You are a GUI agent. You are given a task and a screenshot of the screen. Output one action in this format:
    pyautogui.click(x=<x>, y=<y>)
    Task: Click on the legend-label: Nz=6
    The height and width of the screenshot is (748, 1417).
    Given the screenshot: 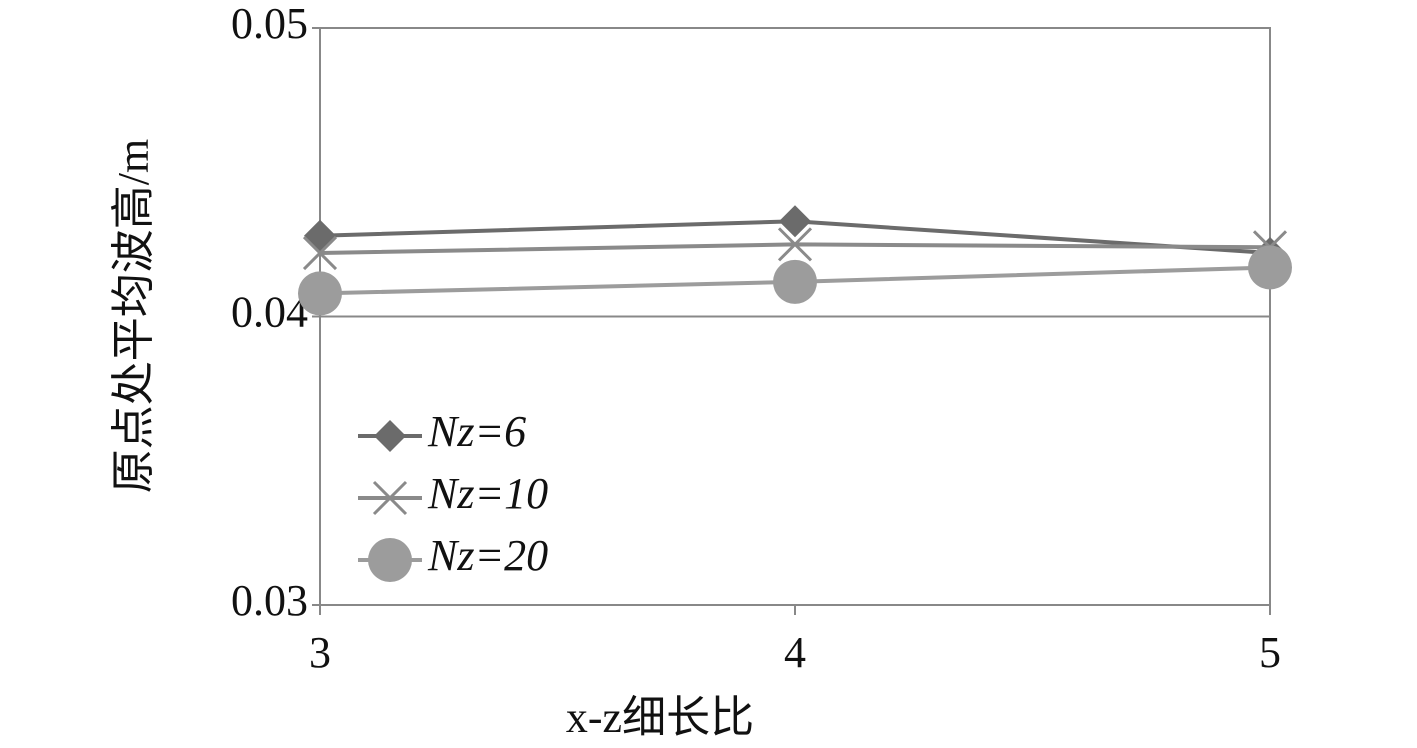 What is the action you would take?
    pyautogui.click(x=476, y=431)
    